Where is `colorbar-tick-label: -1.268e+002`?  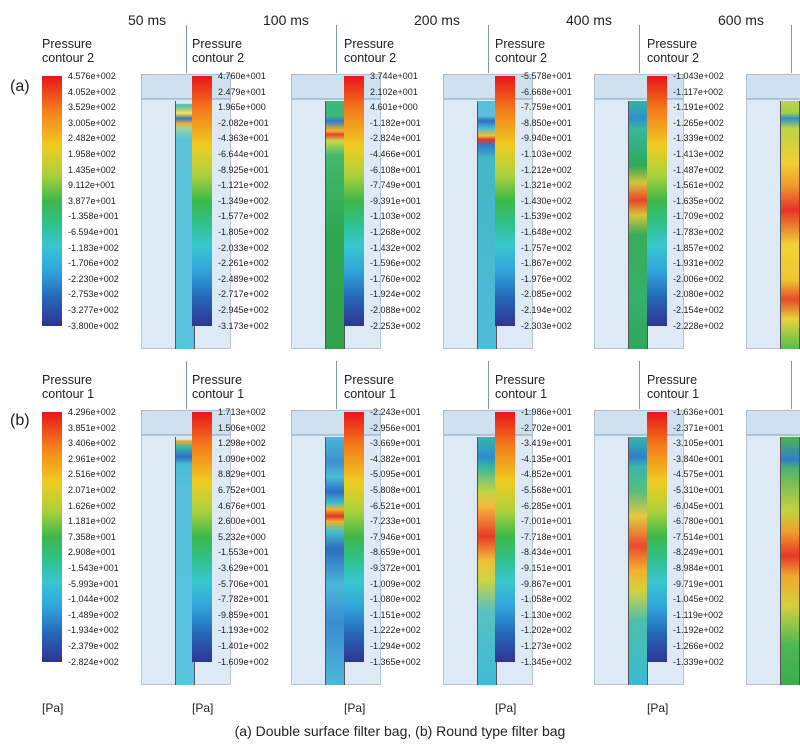
colorbar-tick-label: -1.268e+002 is located at coordinates (395, 232).